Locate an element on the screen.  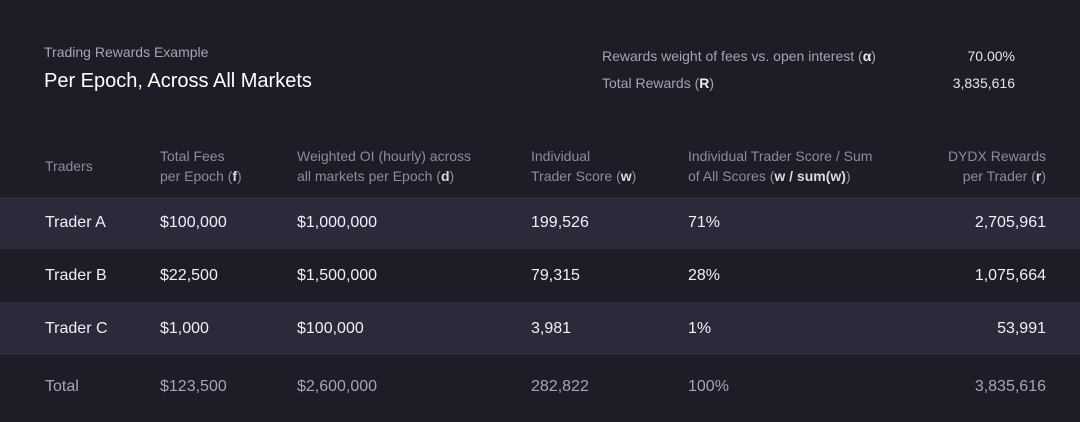
page-title: Per Epoch, Across All Markets is located at coordinates (178, 81).